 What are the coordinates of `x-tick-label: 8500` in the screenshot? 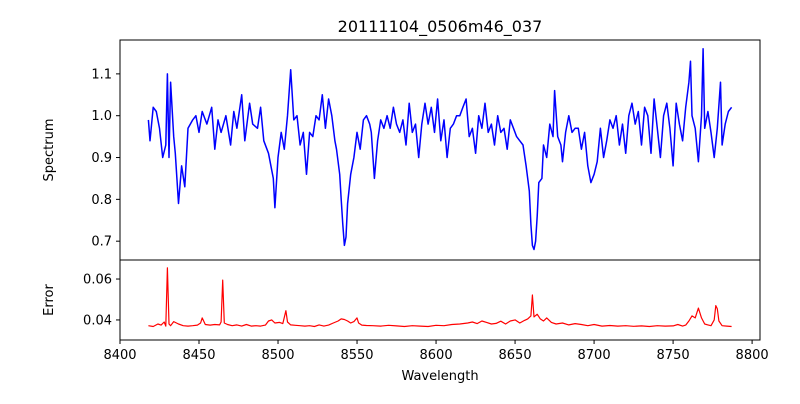 It's located at (277, 355).